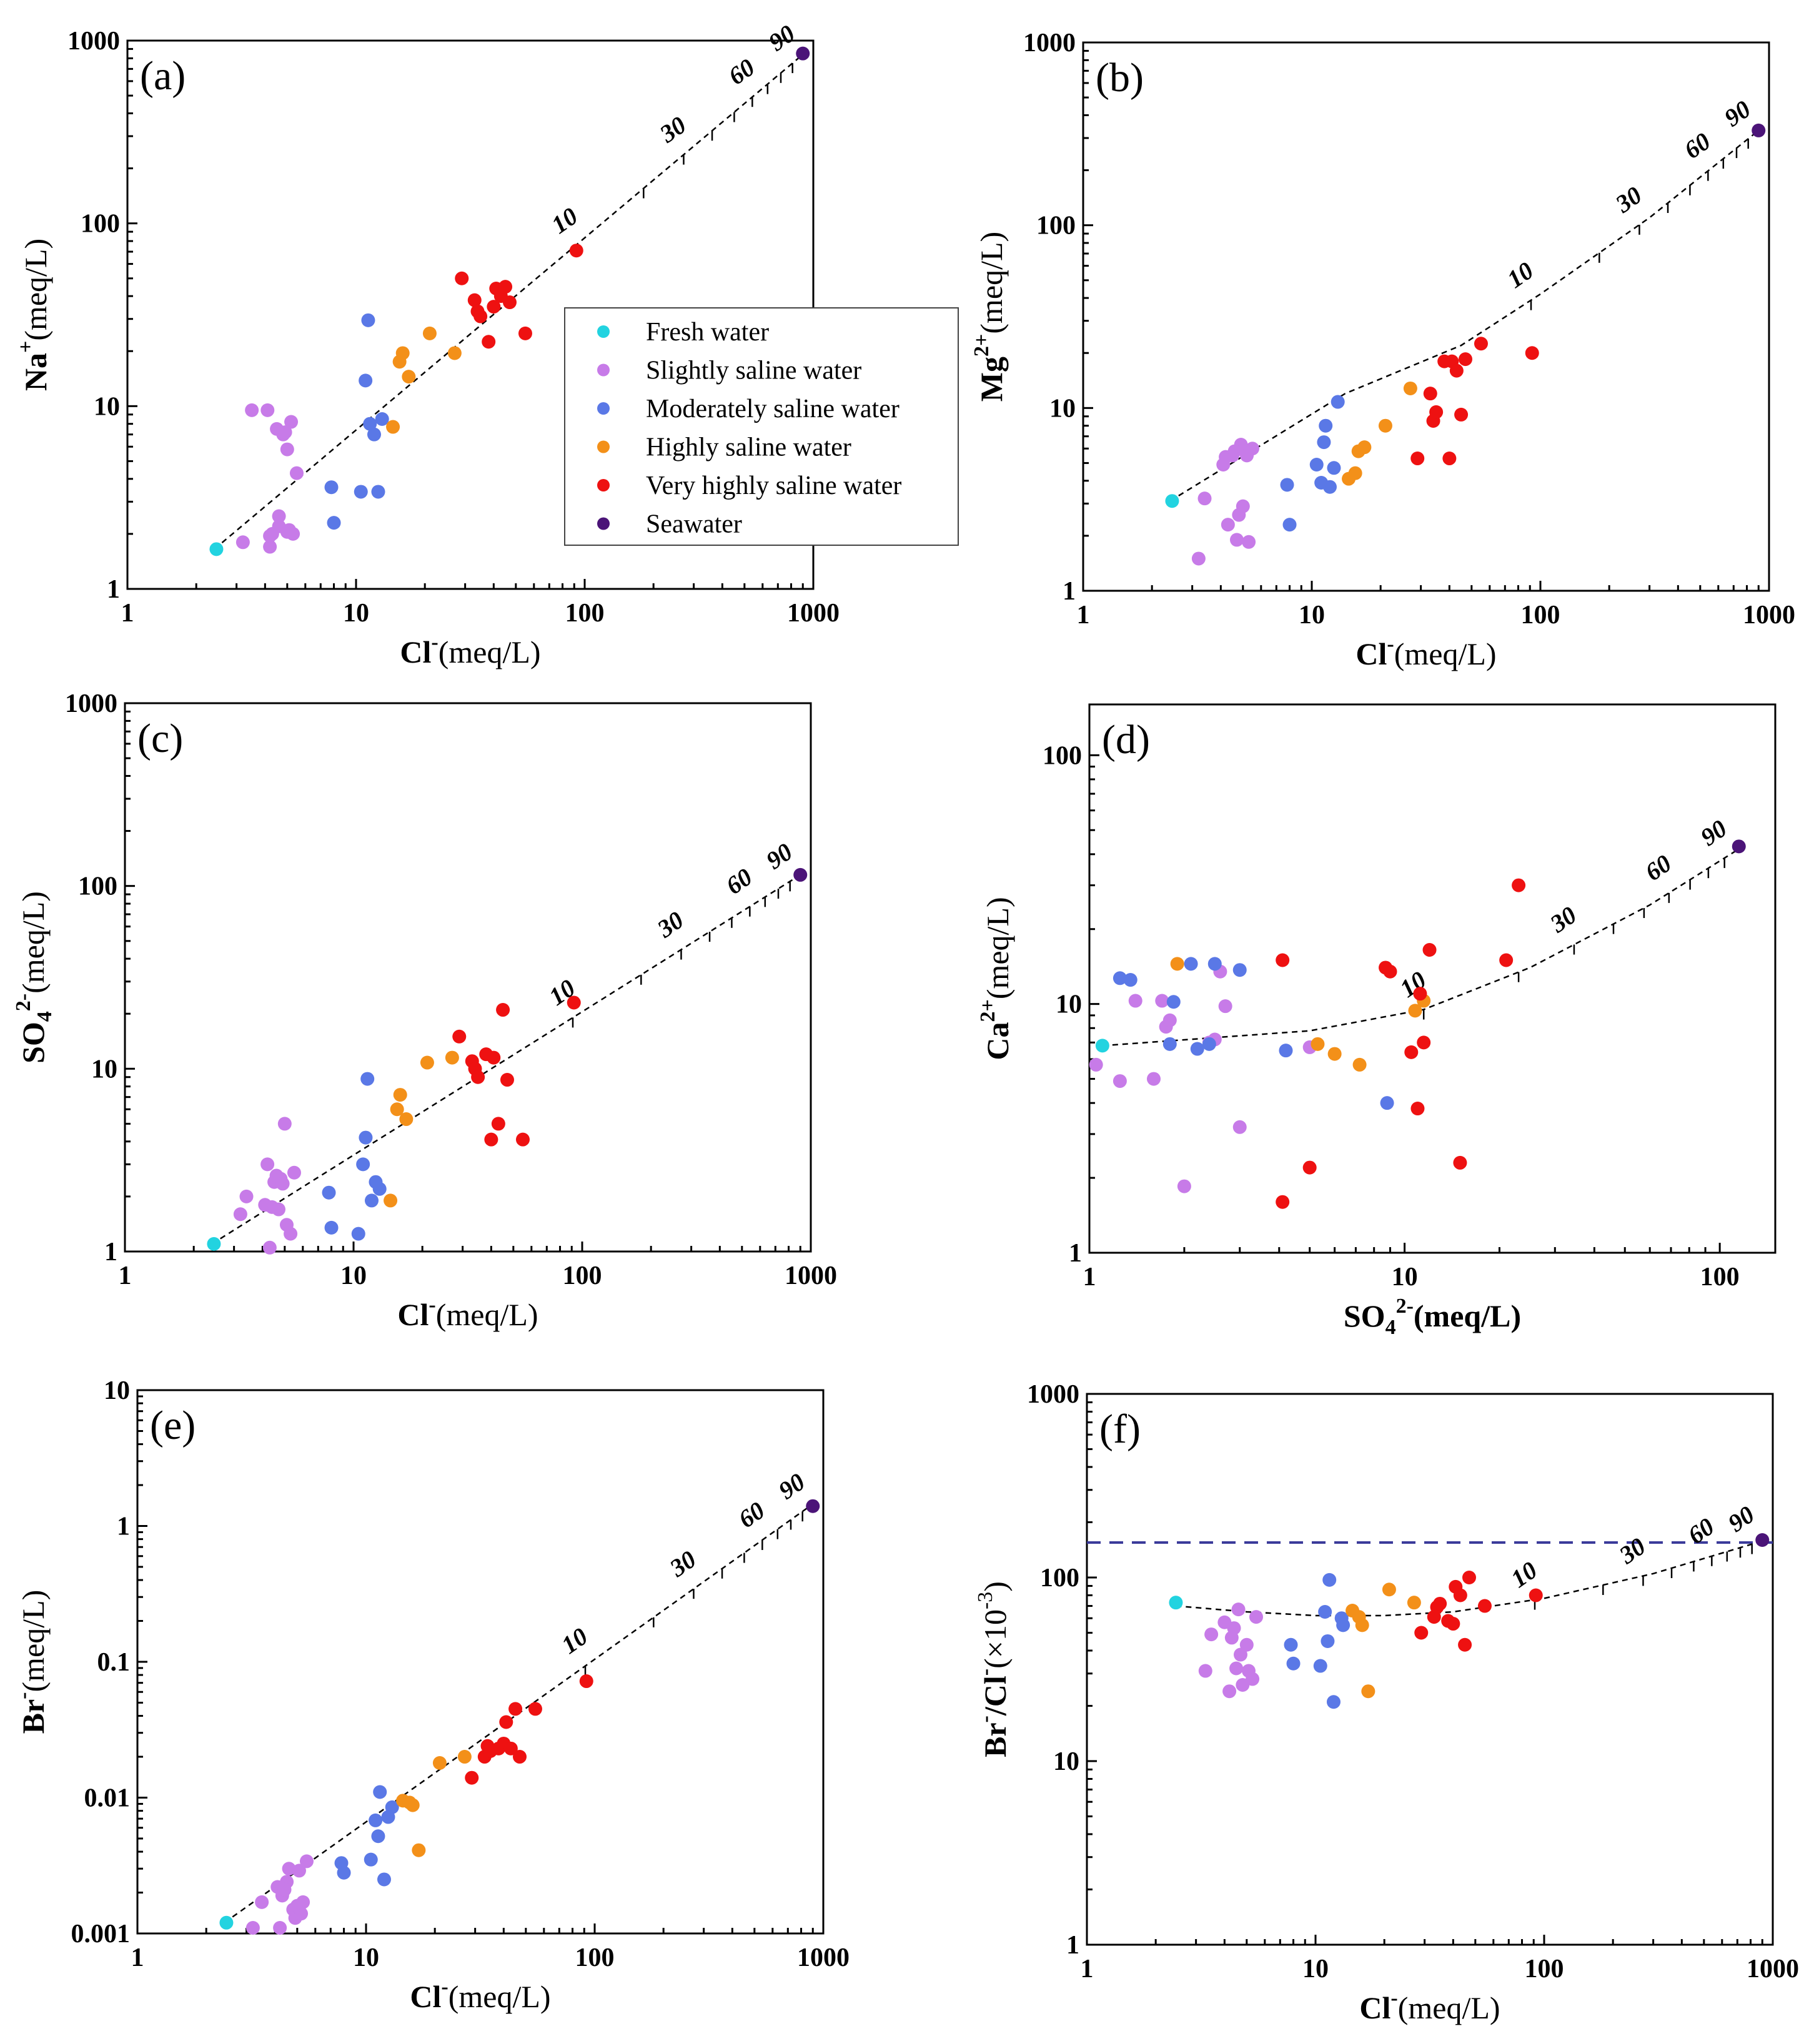 This screenshot has width=1814, height=2044. What do you see at coordinates (31, 1662) in the screenshot?
I see `y-axis-label: Br-(meq/L)` at bounding box center [31, 1662].